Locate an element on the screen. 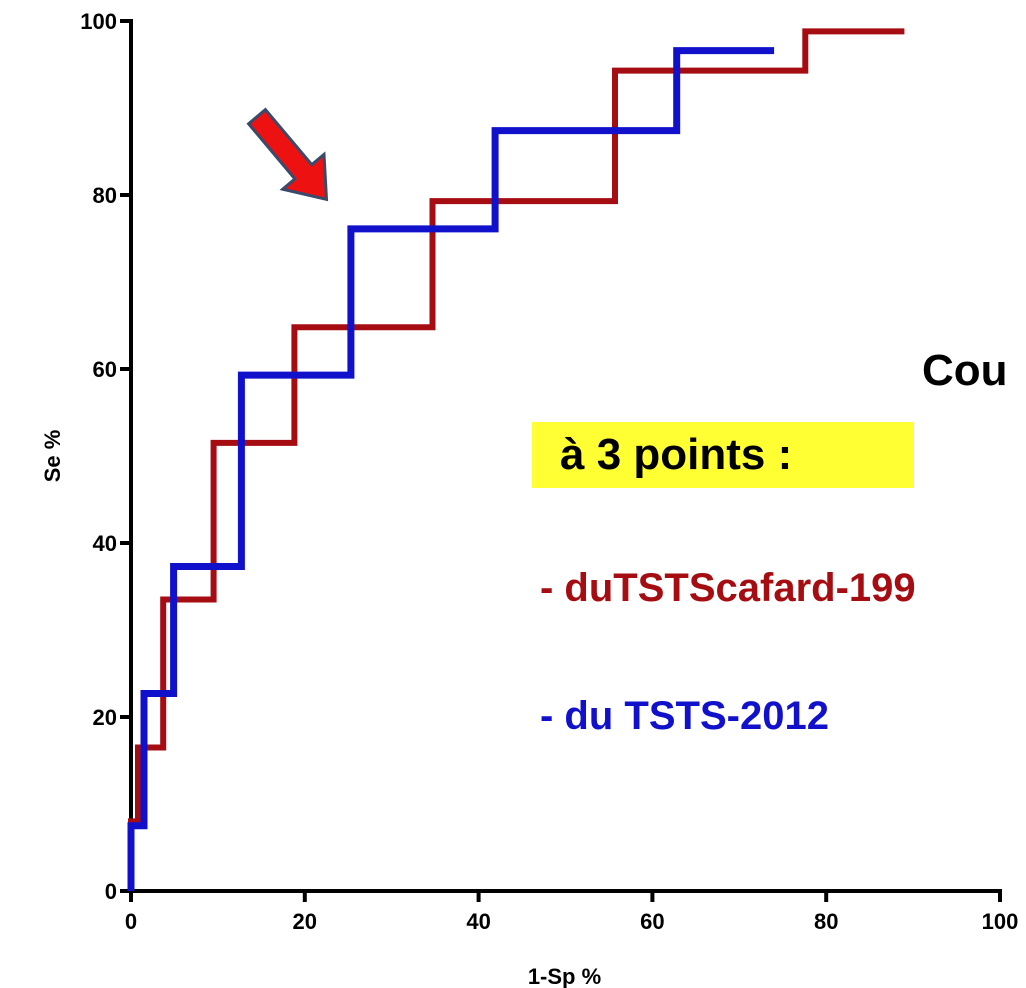  red-arrow is located at coordinates (287, 154).